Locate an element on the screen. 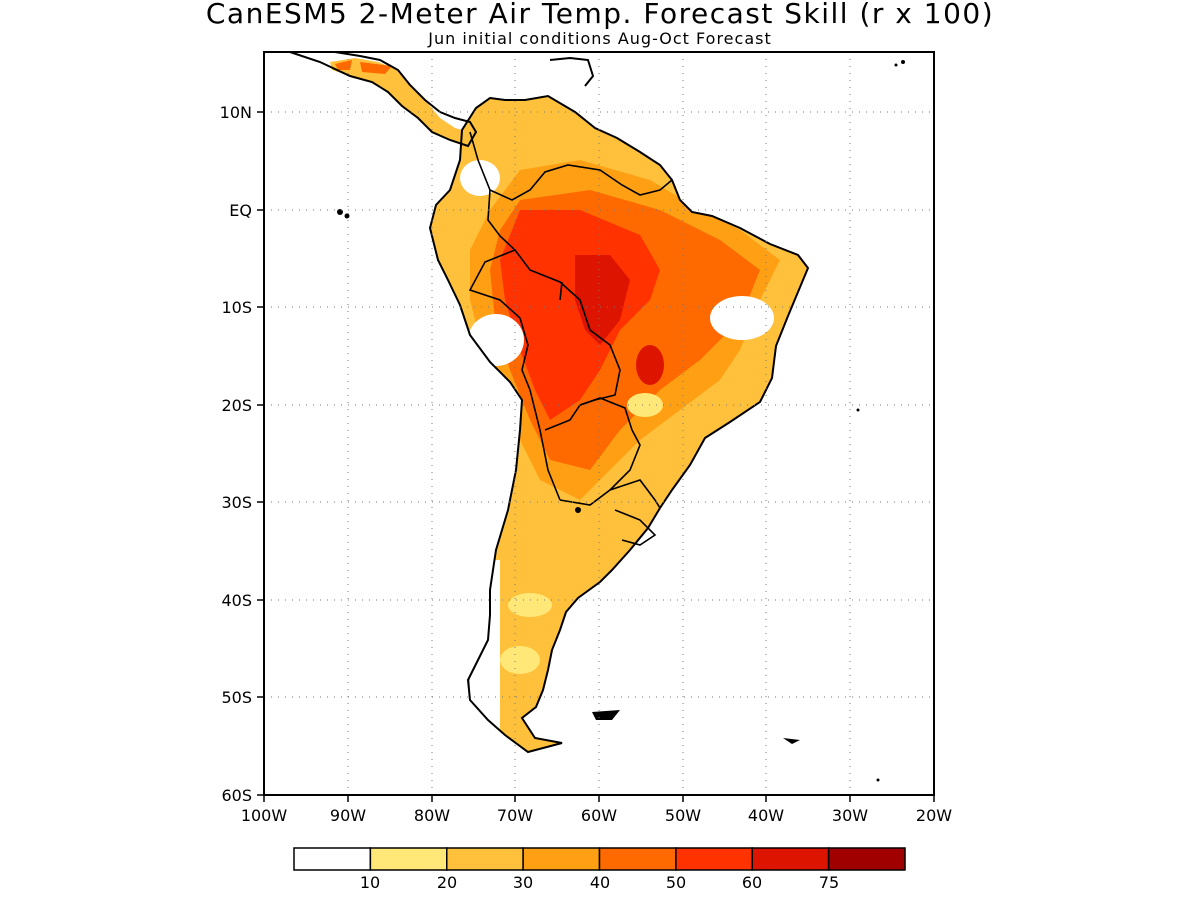 The height and width of the screenshot is (900, 1200). lon-label: 30W is located at coordinates (850, 815).